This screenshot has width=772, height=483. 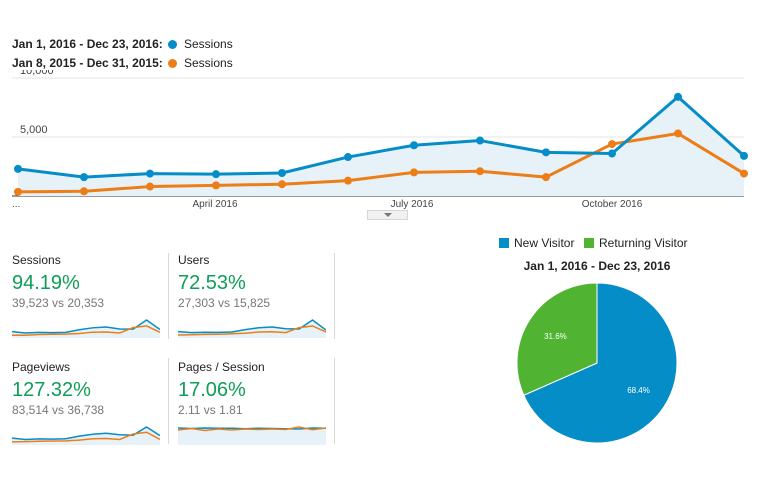 I want to click on metric-pageviews-title: Pageviews, so click(x=41, y=367).